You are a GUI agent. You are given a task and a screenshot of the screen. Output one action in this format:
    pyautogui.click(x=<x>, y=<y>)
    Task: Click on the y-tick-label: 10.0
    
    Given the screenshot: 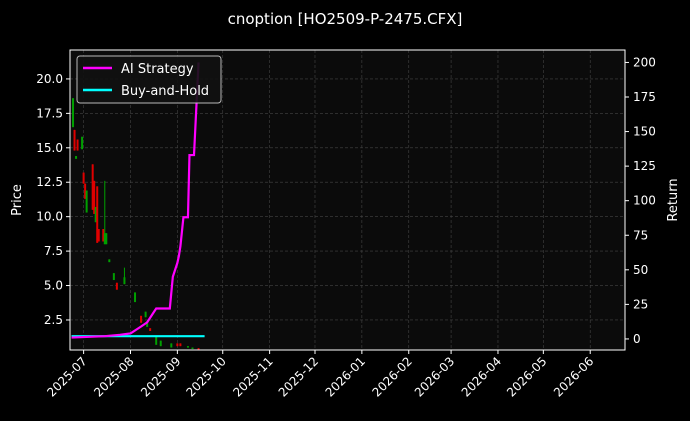 What is the action you would take?
    pyautogui.click(x=49, y=217)
    